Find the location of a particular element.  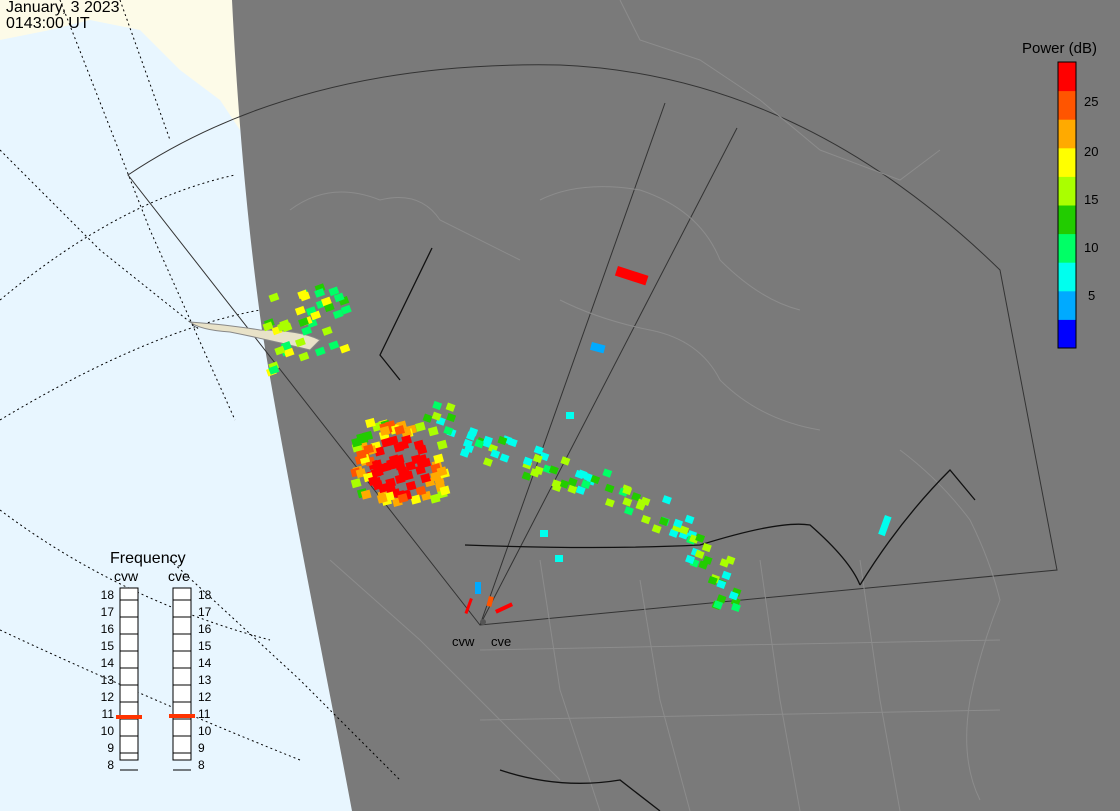

freq-radar-label-cvw: cvw is located at coordinates (126, 576).